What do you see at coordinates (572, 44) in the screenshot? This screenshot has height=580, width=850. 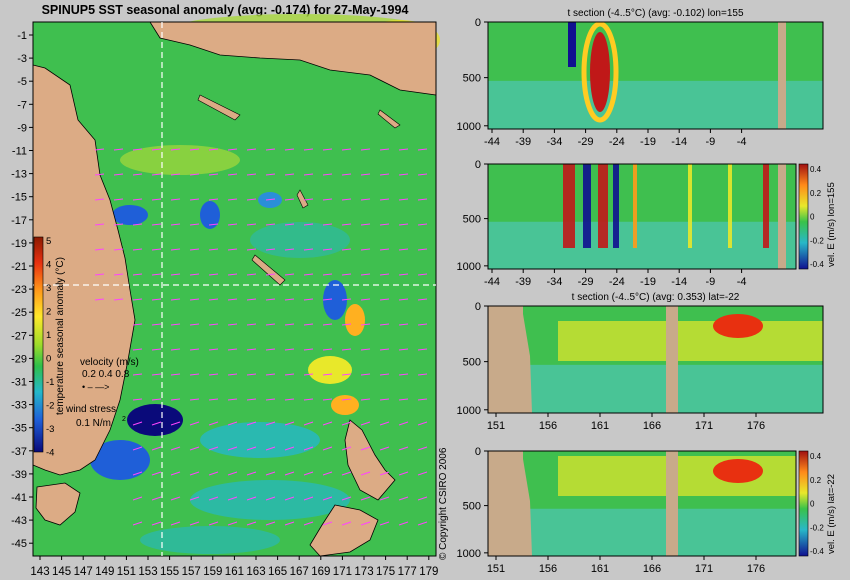 I see `cold-anomaly` at bounding box center [572, 44].